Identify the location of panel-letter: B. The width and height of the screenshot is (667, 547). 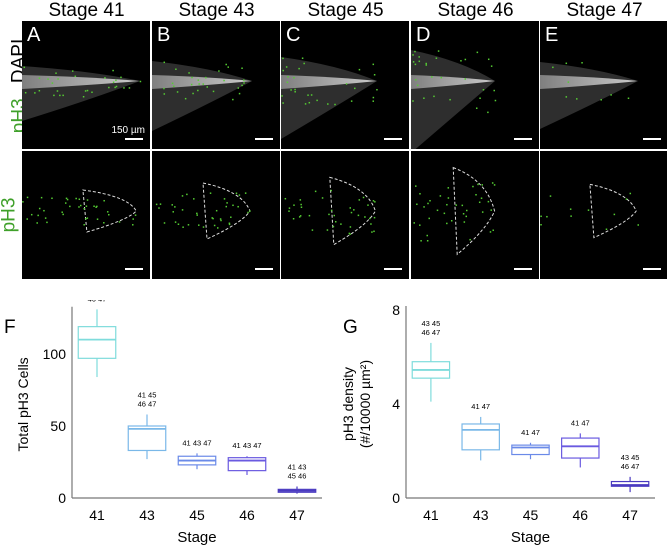
(164, 35).